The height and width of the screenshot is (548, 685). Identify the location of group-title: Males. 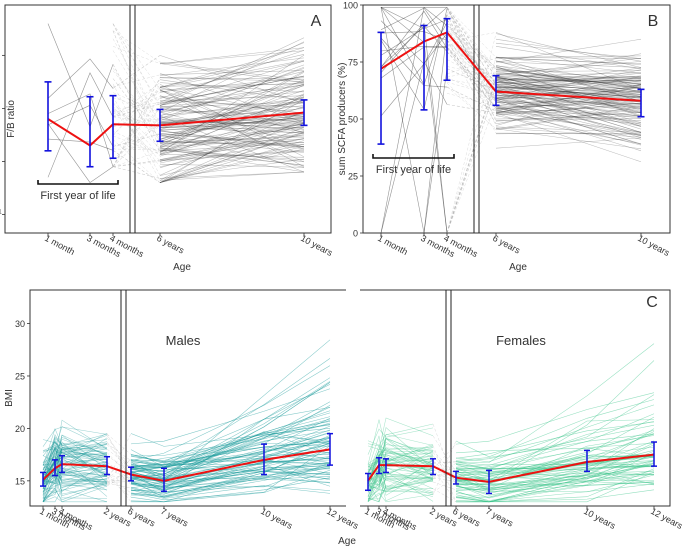
(183, 340).